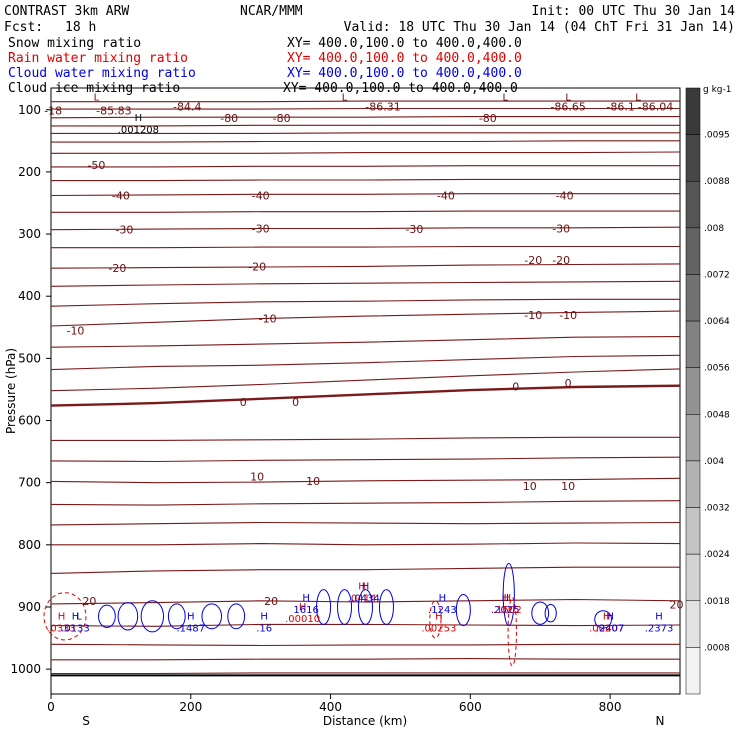 This screenshot has height=740, width=740. What do you see at coordinates (634, 11) in the screenshot?
I see `init-time: Init: 00 UTC Thu 30 Jan 14` at bounding box center [634, 11].